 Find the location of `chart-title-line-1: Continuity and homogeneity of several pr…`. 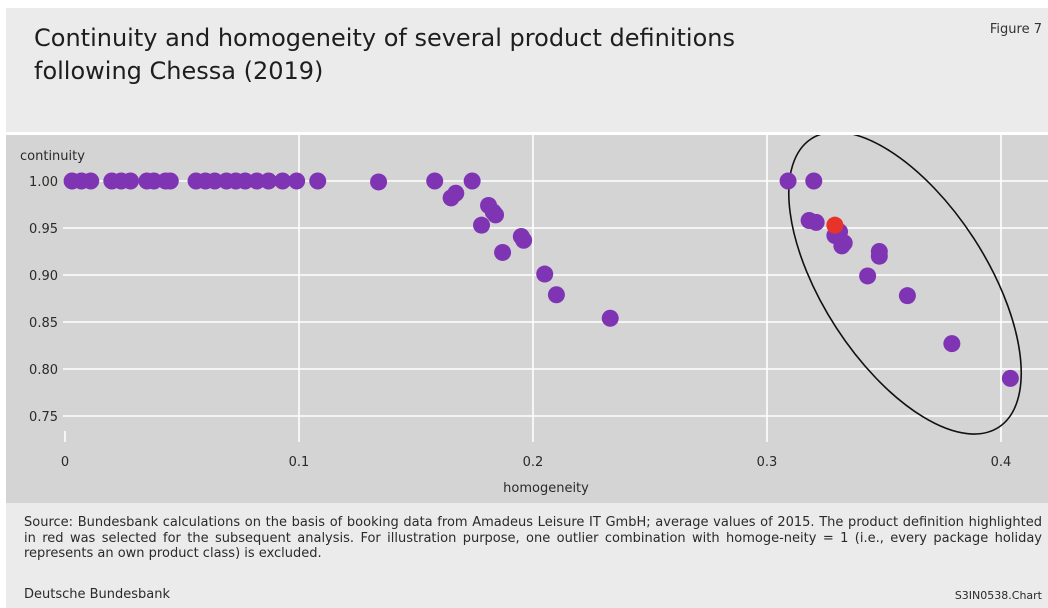

chart-title-line-1: Continuity and homogeneity of several pr… is located at coordinates (384, 38).